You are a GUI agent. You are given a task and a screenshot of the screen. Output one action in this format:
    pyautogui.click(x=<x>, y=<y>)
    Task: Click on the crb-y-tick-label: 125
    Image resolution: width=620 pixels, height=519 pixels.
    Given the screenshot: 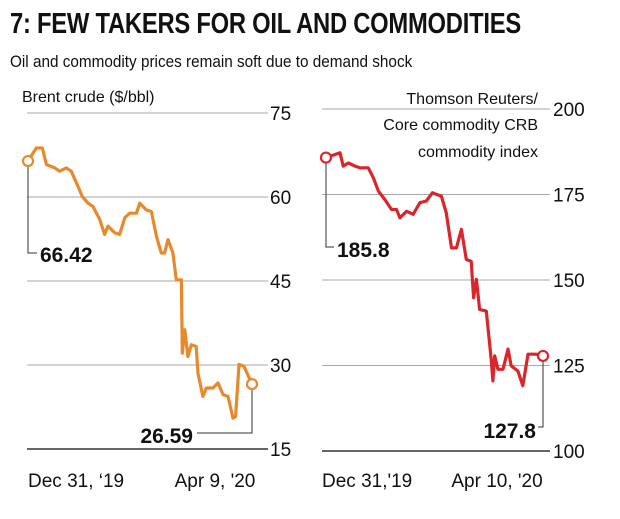 What is the action you would take?
    pyautogui.click(x=569, y=367)
    